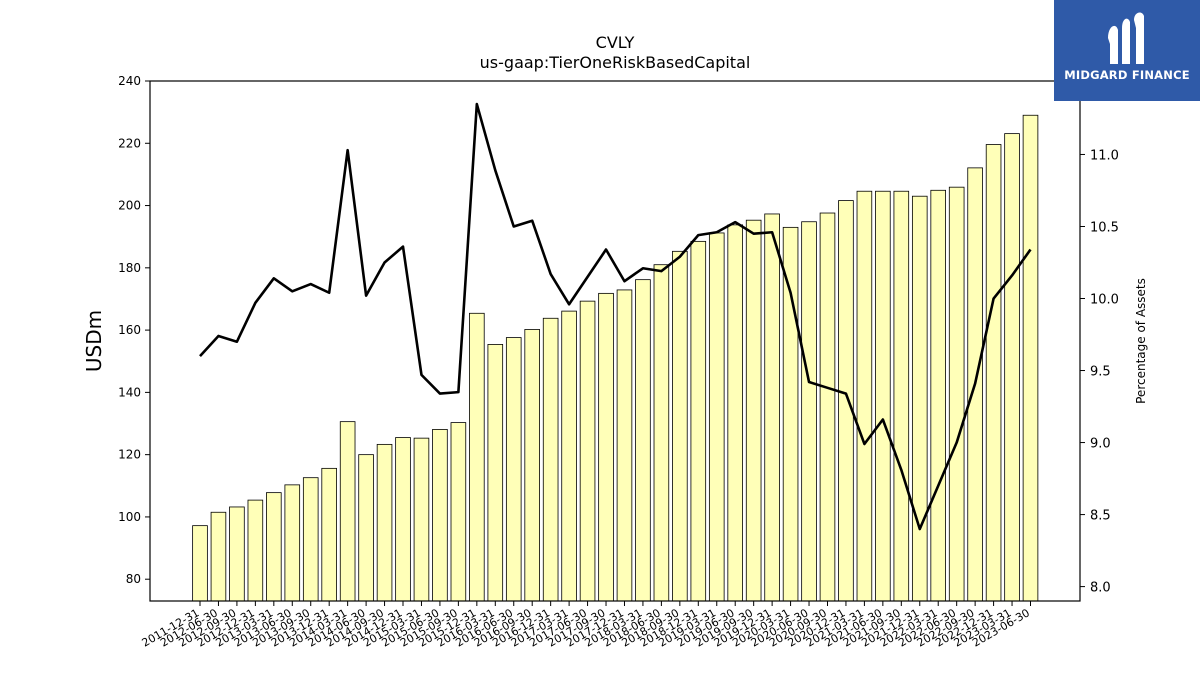 The height and width of the screenshot is (675, 1200). Describe the element at coordinates (1104, 155) in the screenshot. I see `y2-tick-label: 11.0` at that location.